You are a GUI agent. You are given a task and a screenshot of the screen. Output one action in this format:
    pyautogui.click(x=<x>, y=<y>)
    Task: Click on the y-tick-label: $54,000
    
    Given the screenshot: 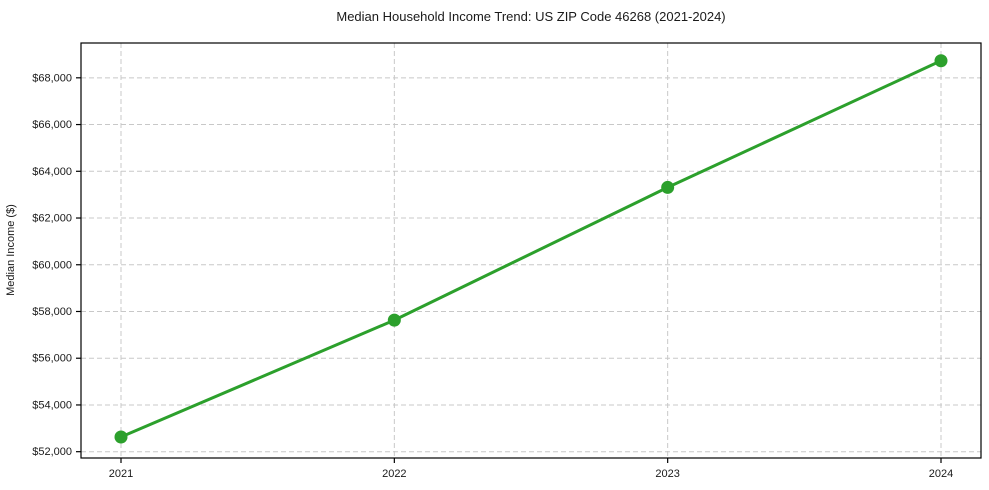 What is the action you would take?
    pyautogui.click(x=52, y=405)
    